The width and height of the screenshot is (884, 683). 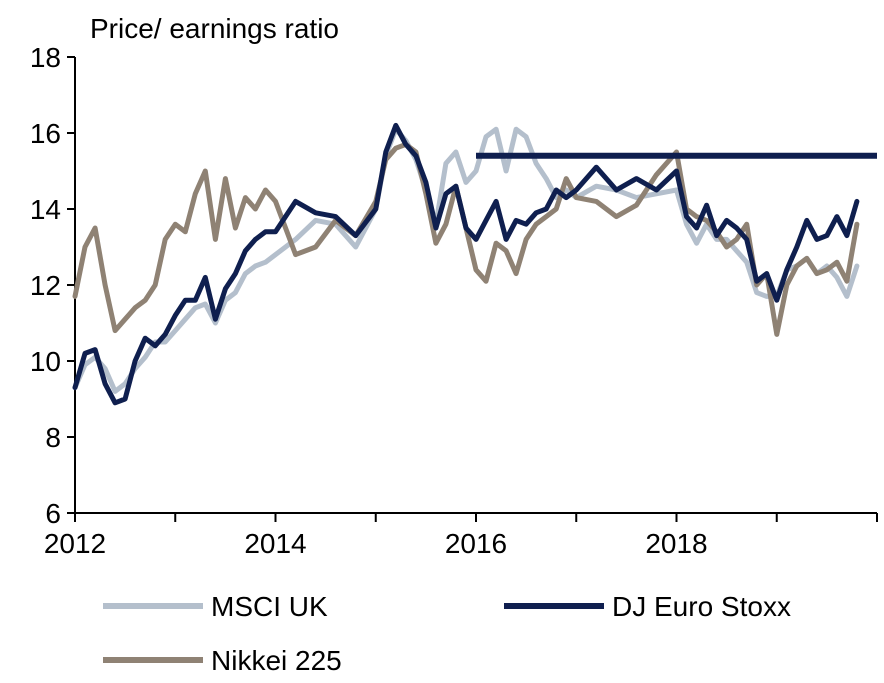 I want to click on y-axis-title: Price/ earnings ratio, so click(x=214, y=28).